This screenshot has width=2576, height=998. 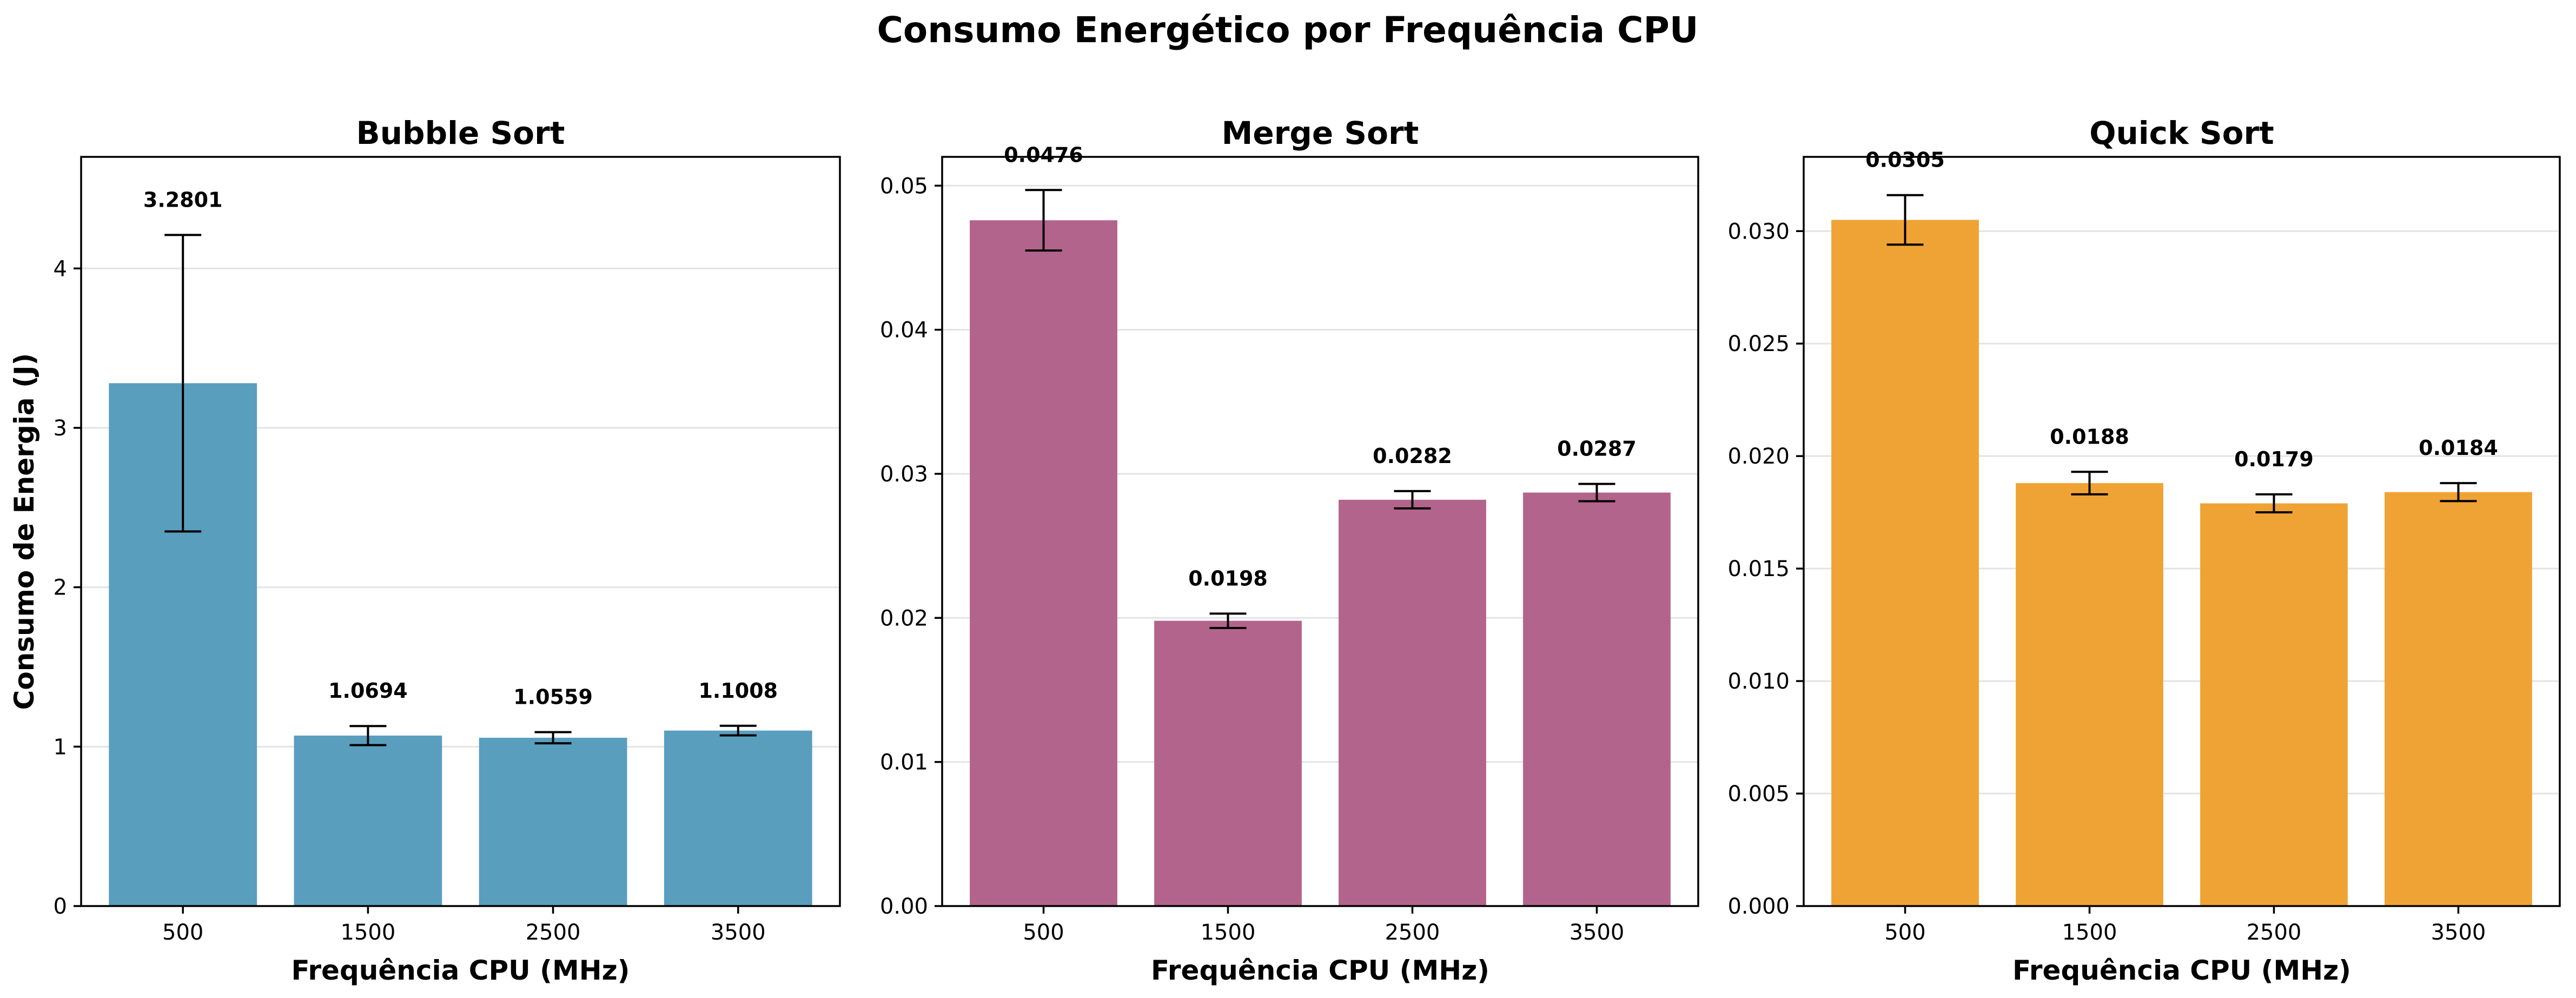 I want to click on y-tick-label: 0.020, so click(x=1759, y=456).